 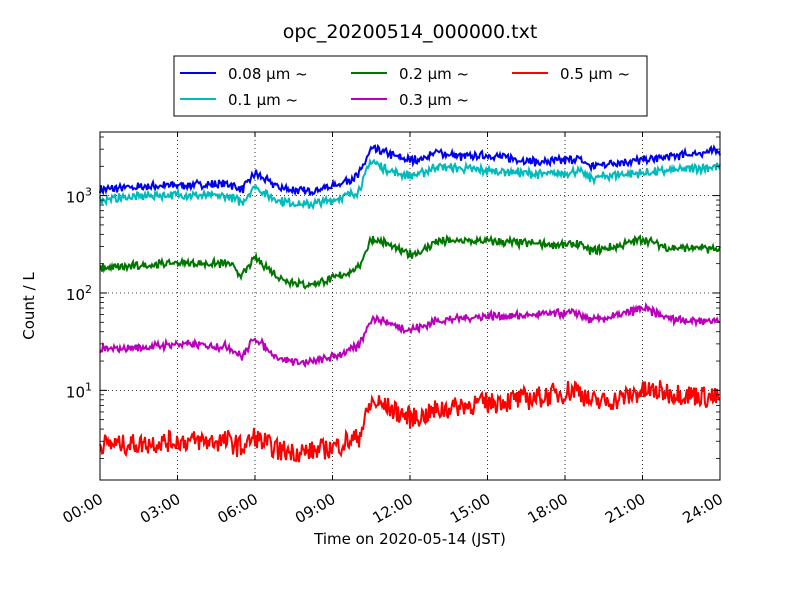 I want to click on y-tick-exponent: 2, so click(x=88, y=289).